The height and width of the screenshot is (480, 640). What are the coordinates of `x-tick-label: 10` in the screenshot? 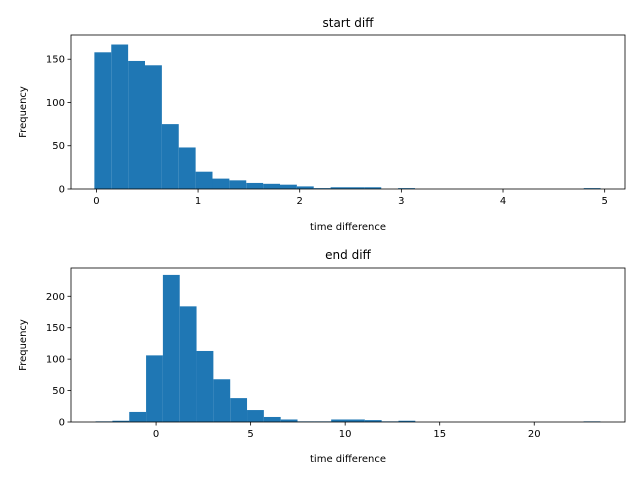 It's located at (345, 434).